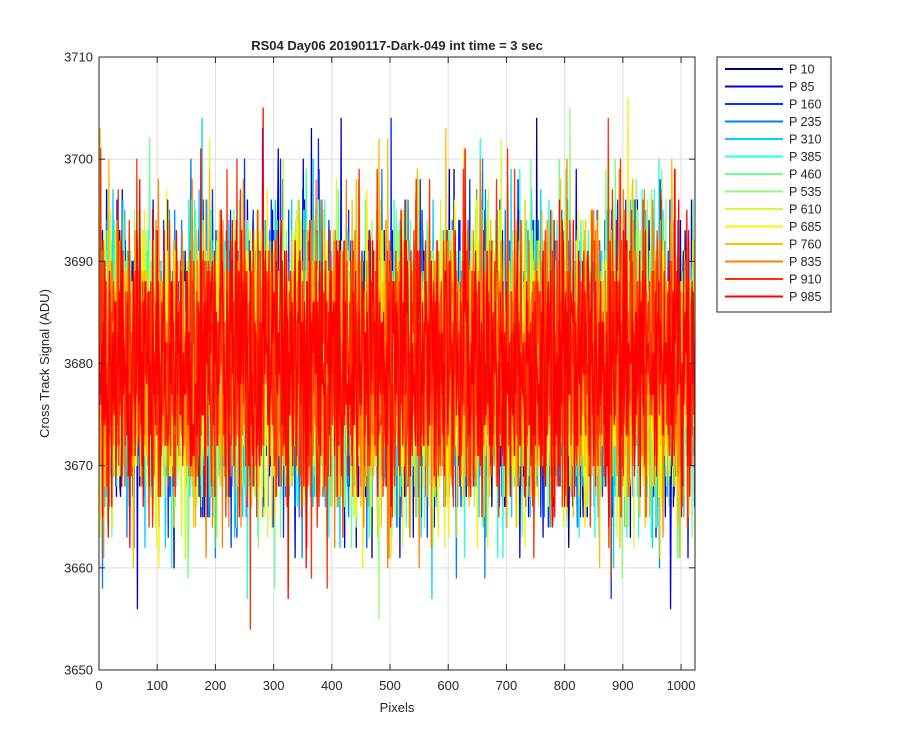  Describe the element at coordinates (565, 685) in the screenshot. I see `x-tick-label: 800` at that location.